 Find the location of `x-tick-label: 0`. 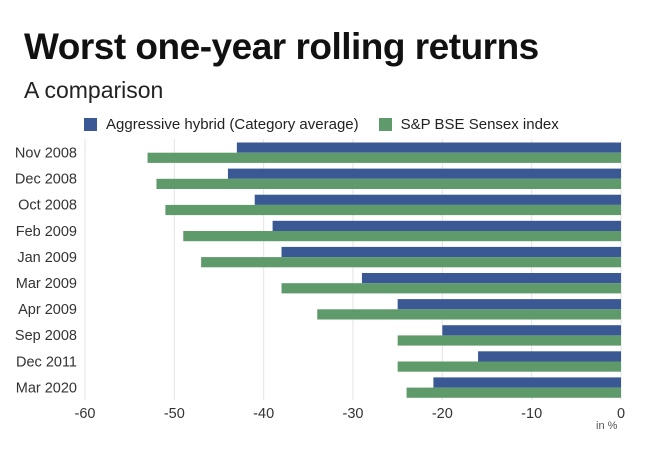

x-tick-label: 0 is located at coordinates (621, 414).